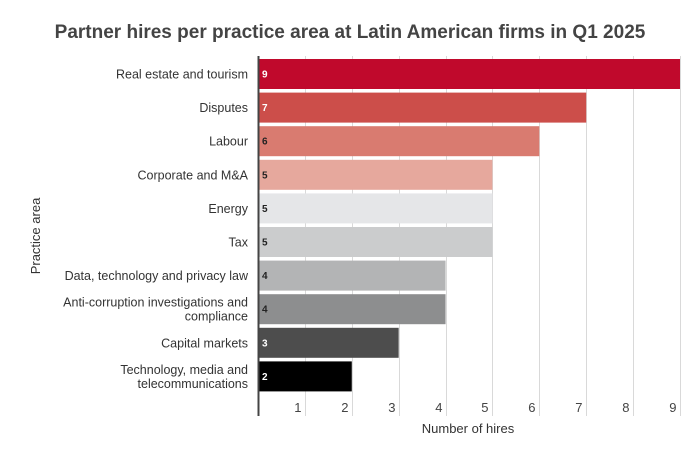 The height and width of the screenshot is (454, 700). Describe the element at coordinates (228, 209) in the screenshot. I see `category-label: Energy` at that location.